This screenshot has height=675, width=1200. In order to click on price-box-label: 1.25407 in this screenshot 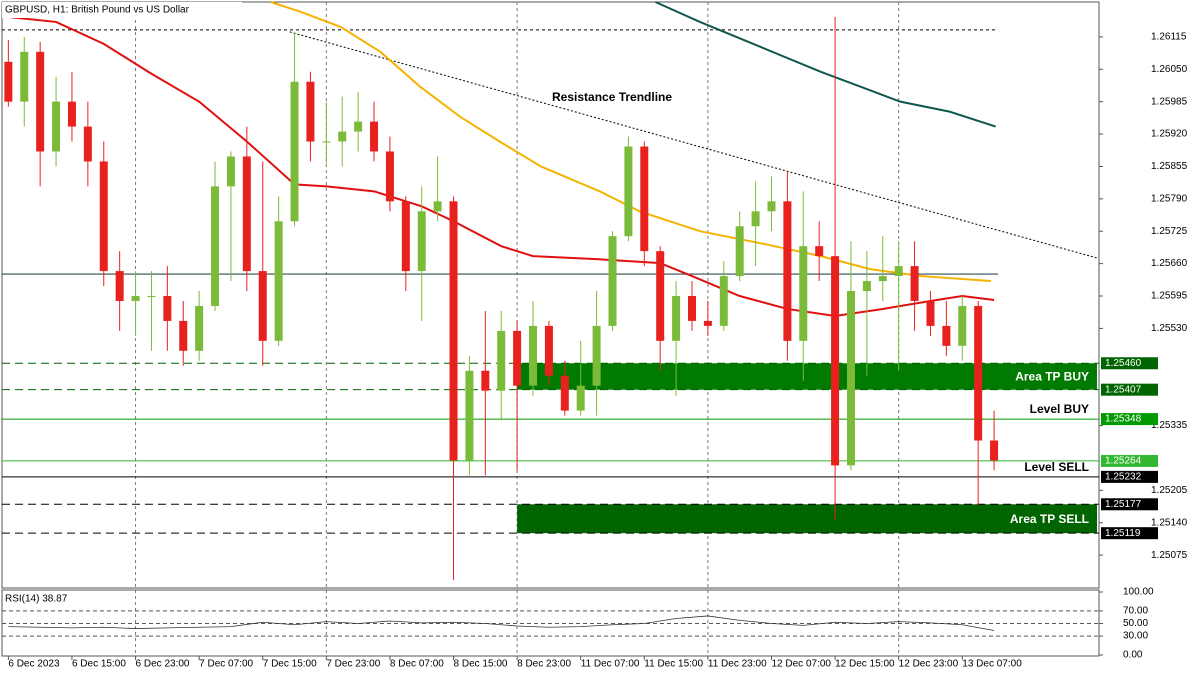, I will do `click(1123, 389)`.